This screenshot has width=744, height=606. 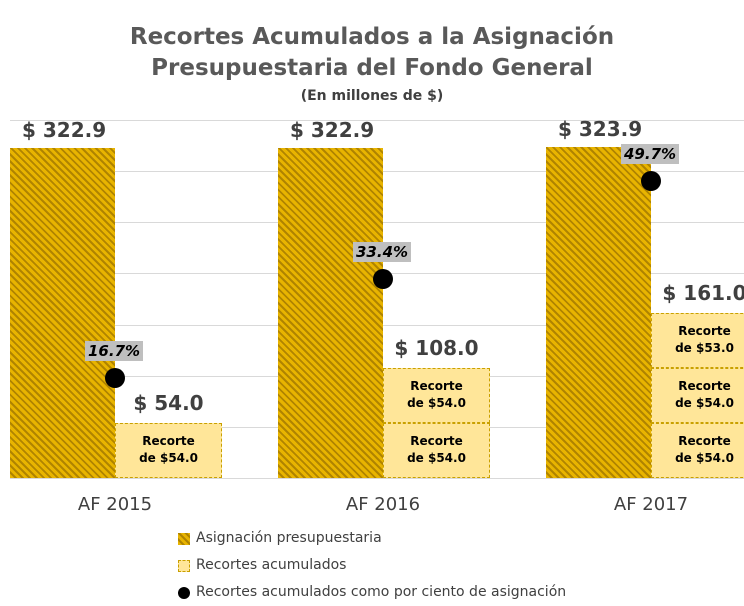 I want to click on point-label: 33.4%, so click(x=382, y=251).